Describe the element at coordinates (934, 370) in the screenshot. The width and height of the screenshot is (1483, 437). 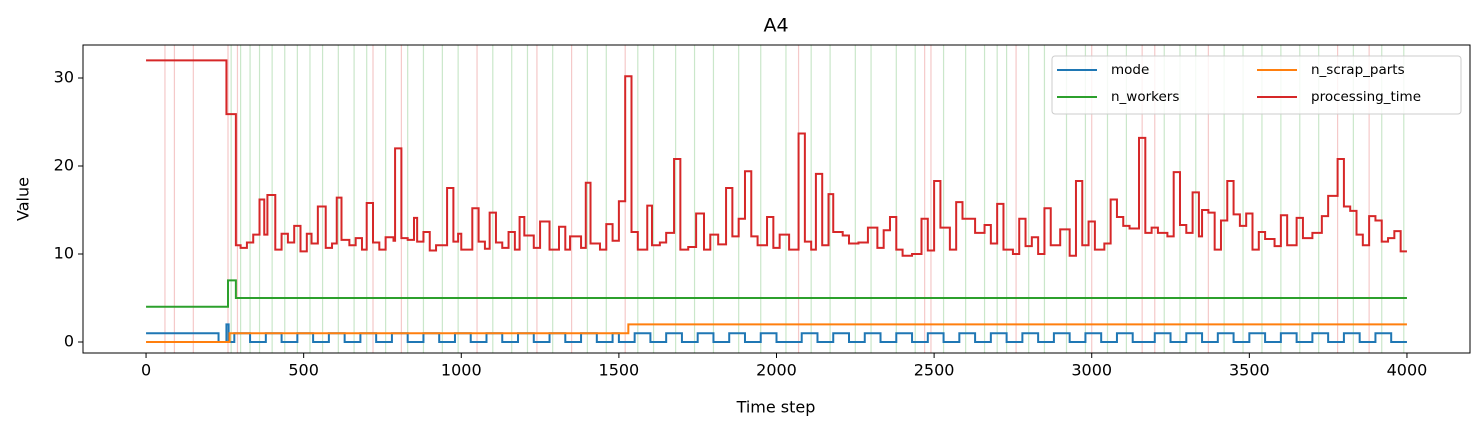
I see `x-tick-label: 2500` at that location.